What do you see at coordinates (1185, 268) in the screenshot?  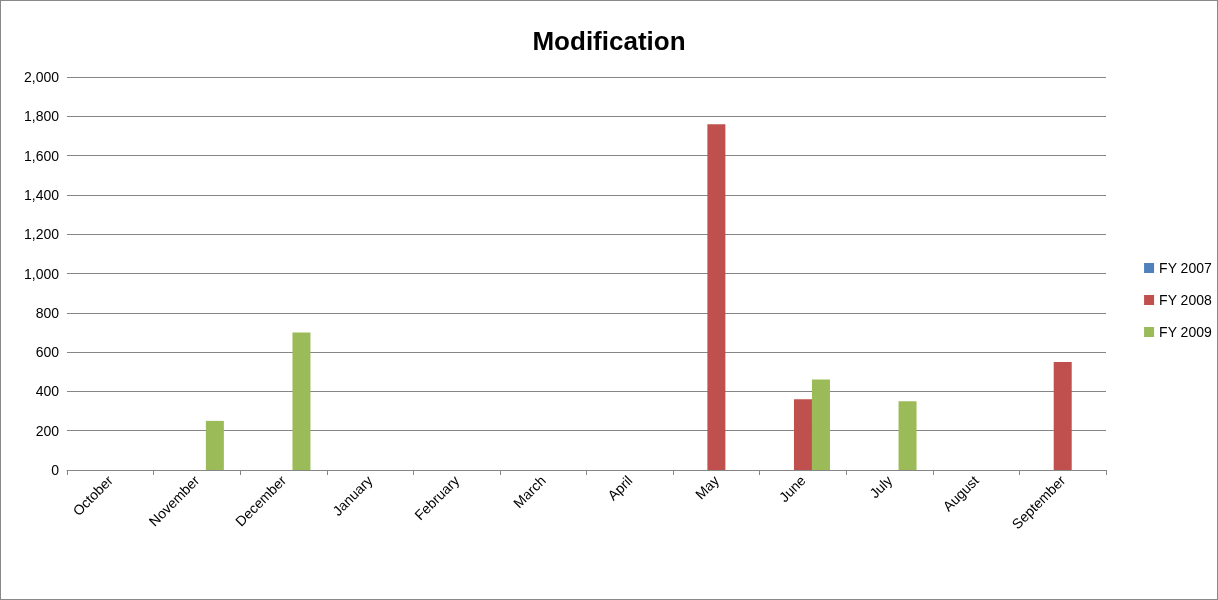 I see `legend-label: FY 2007` at bounding box center [1185, 268].